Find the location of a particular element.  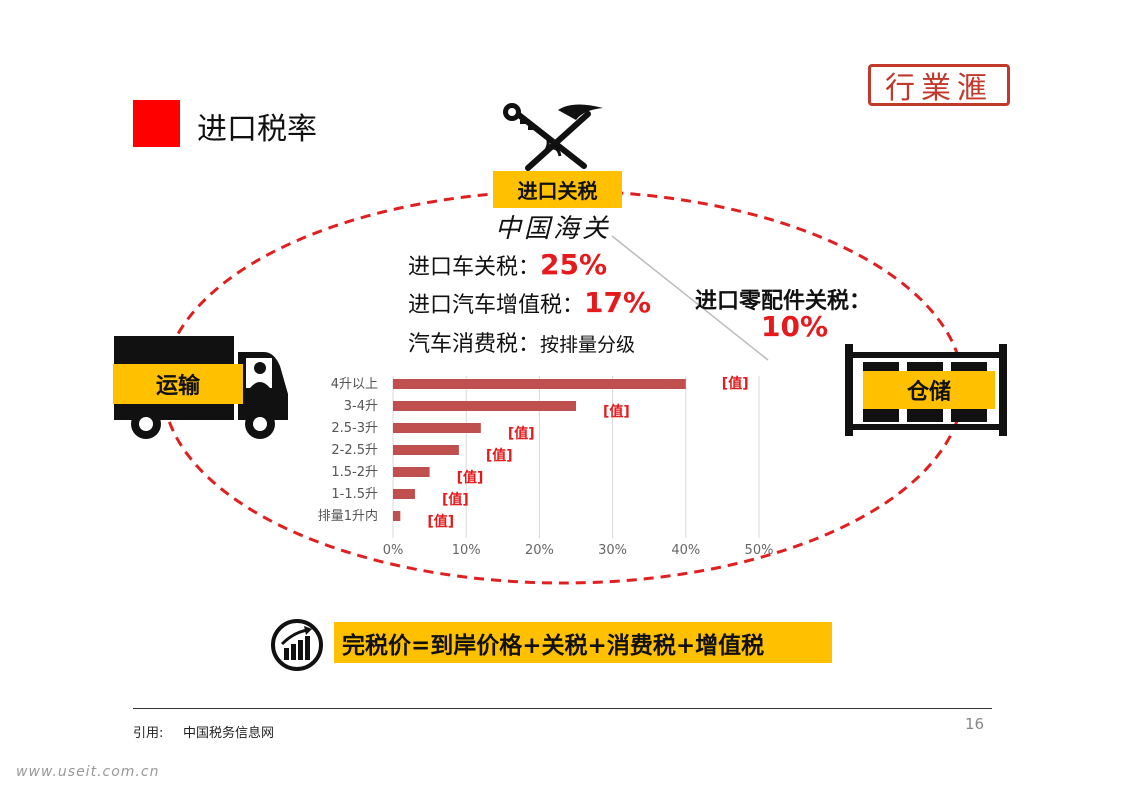

citation-source: 中国税务信息网 is located at coordinates (229, 733).